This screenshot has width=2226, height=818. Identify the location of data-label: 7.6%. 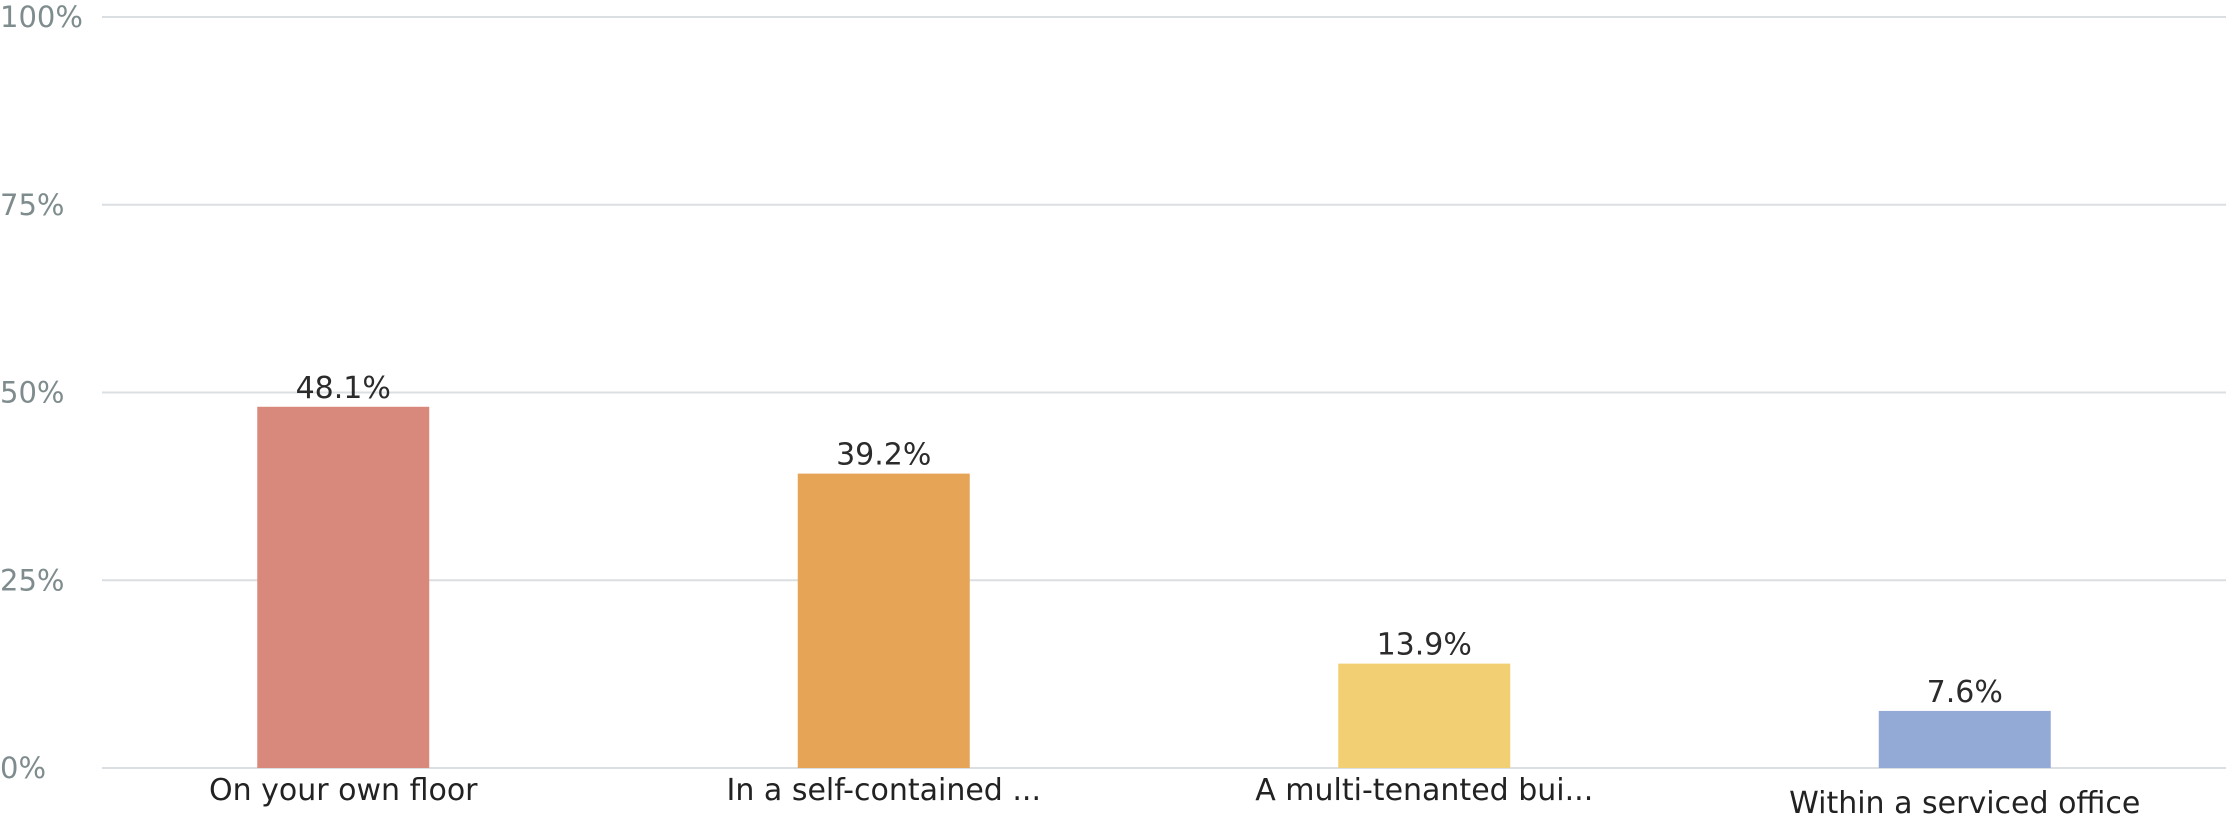
(1965, 692).